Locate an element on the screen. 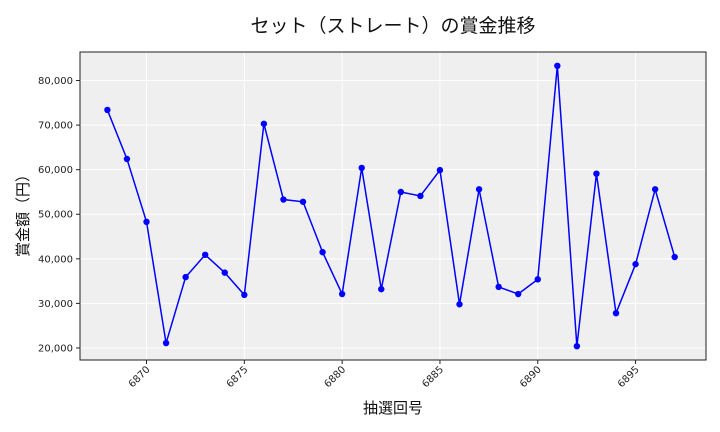  y-tick-label: 30,000 is located at coordinates (55, 304).